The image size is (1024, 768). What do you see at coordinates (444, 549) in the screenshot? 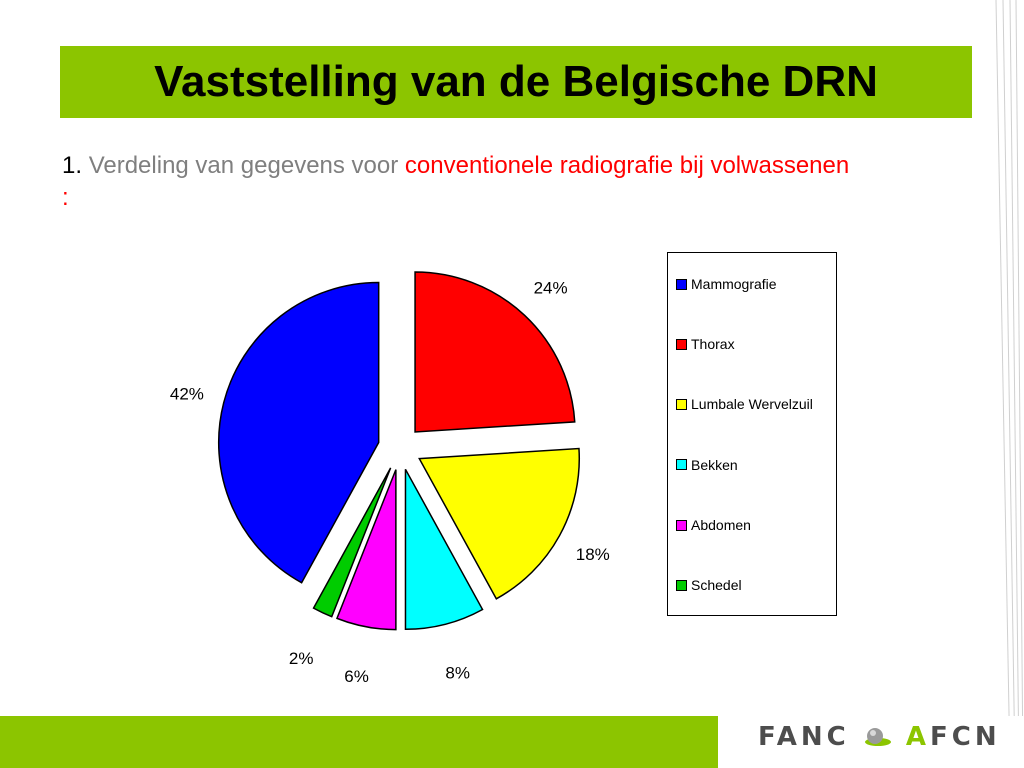
I see `pie-slice-bekken` at bounding box center [444, 549].